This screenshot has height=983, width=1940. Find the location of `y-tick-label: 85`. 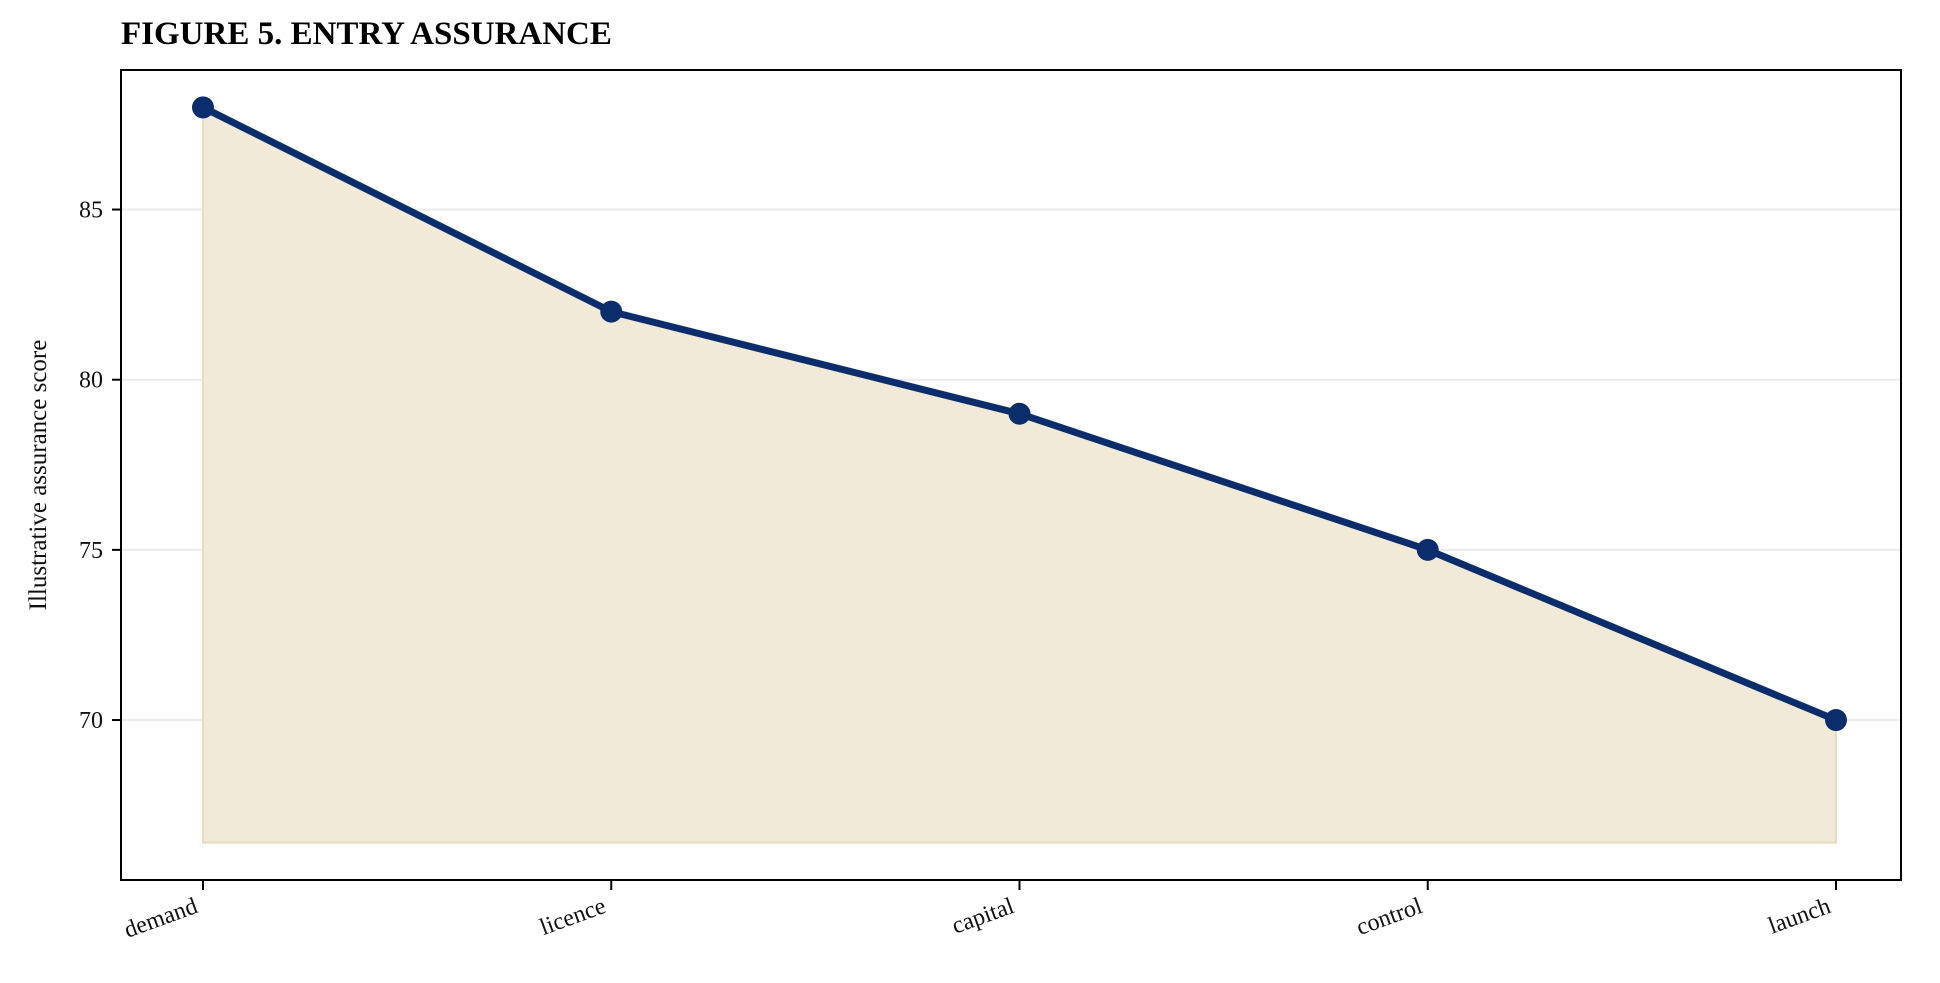

y-tick-label: 85 is located at coordinates (91, 211).